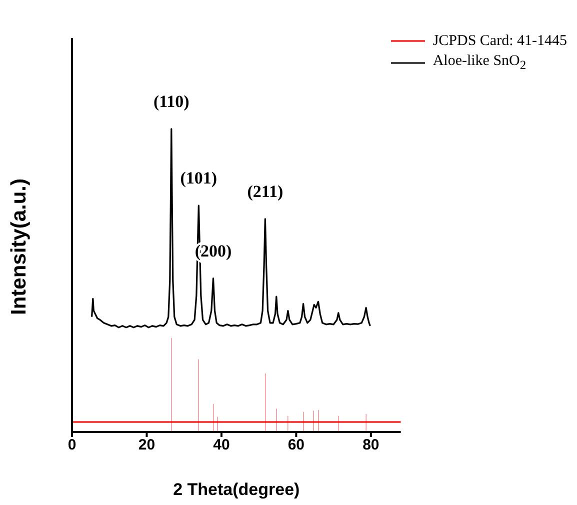 The height and width of the screenshot is (505, 577). Describe the element at coordinates (499, 40) in the screenshot. I see `legend-label: JCPDS Card: 41-1445` at that location.